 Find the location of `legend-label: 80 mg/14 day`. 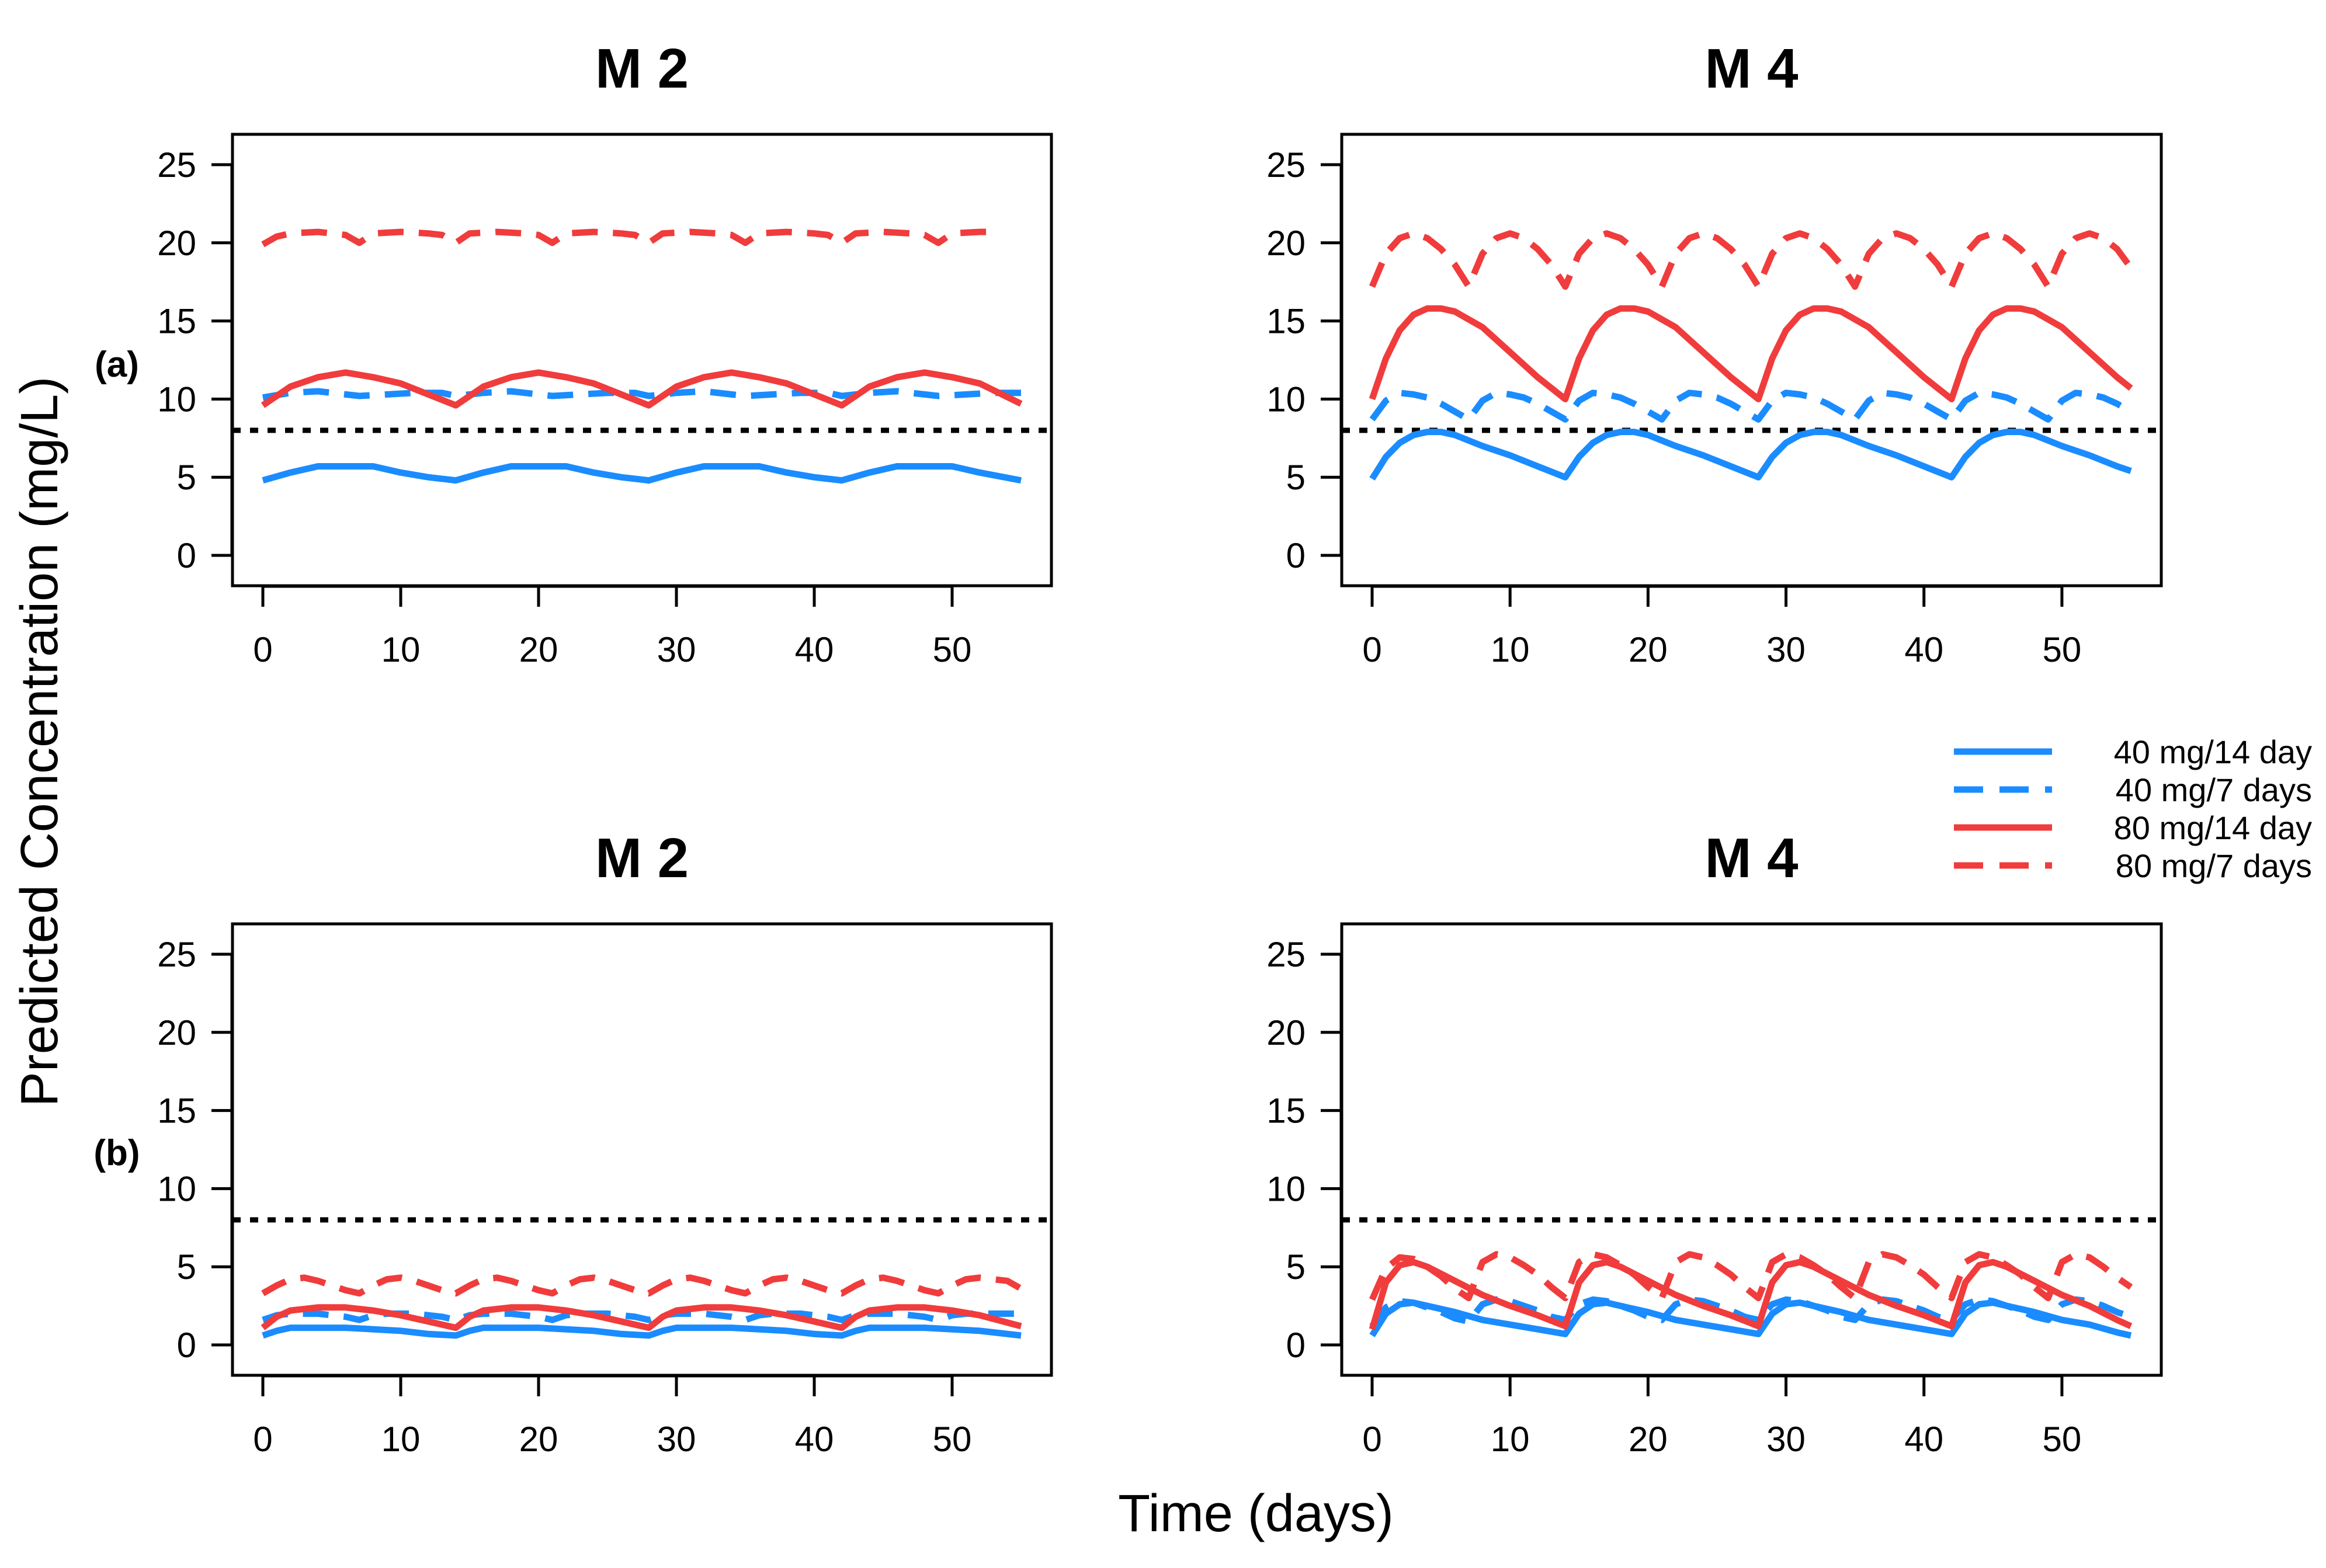

legend-label: 80 mg/14 day is located at coordinates (2213, 827).